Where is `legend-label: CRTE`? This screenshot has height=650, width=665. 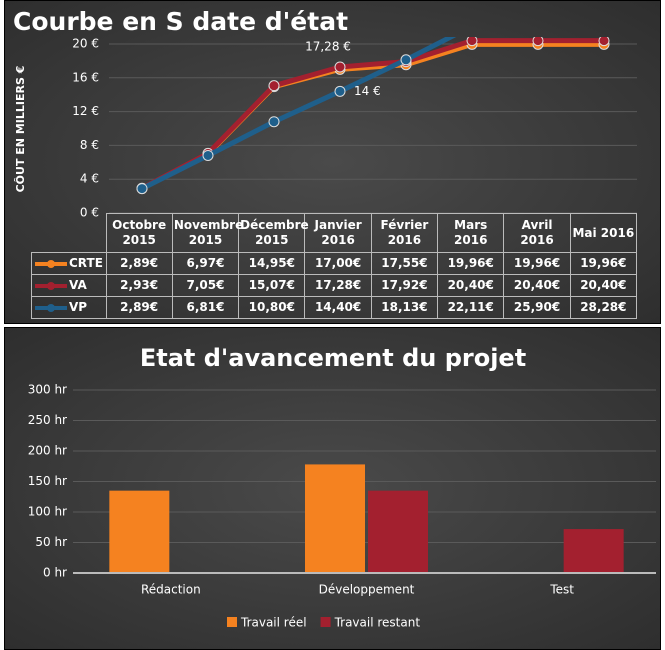 legend-label: CRTE is located at coordinates (86, 263).